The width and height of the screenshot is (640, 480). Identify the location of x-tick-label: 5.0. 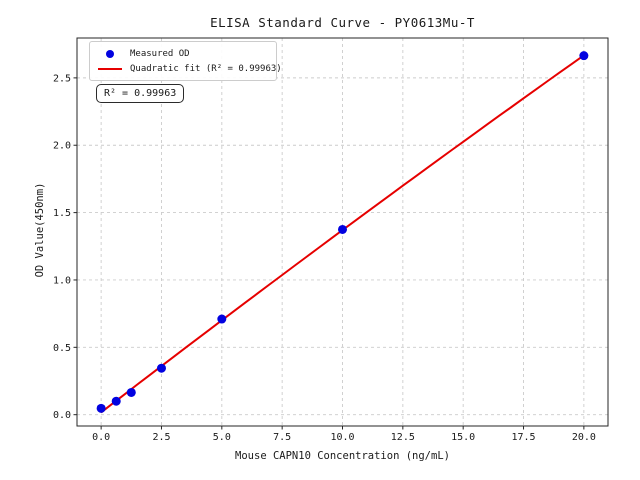
(222, 437).